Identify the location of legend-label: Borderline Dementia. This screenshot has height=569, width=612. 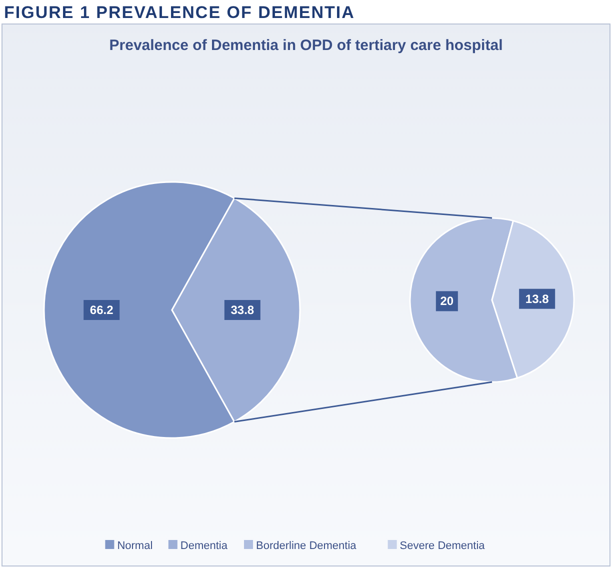
(307, 546).